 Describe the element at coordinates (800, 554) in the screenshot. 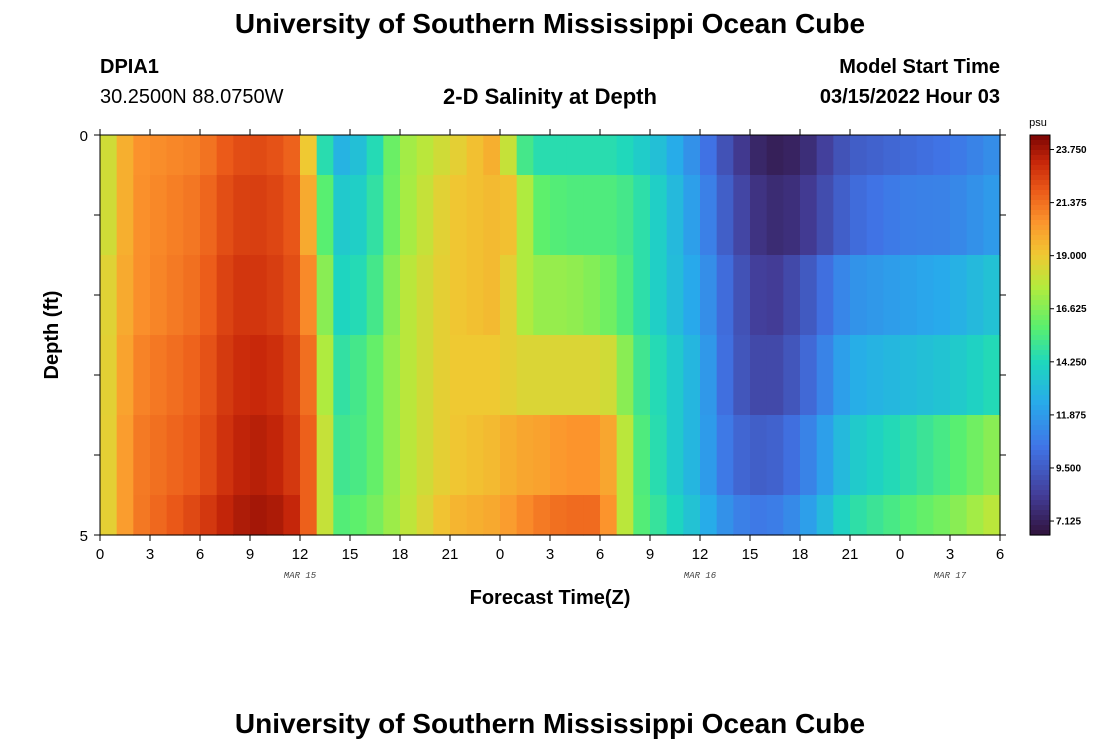

I see `x-tick-label: 18` at that location.